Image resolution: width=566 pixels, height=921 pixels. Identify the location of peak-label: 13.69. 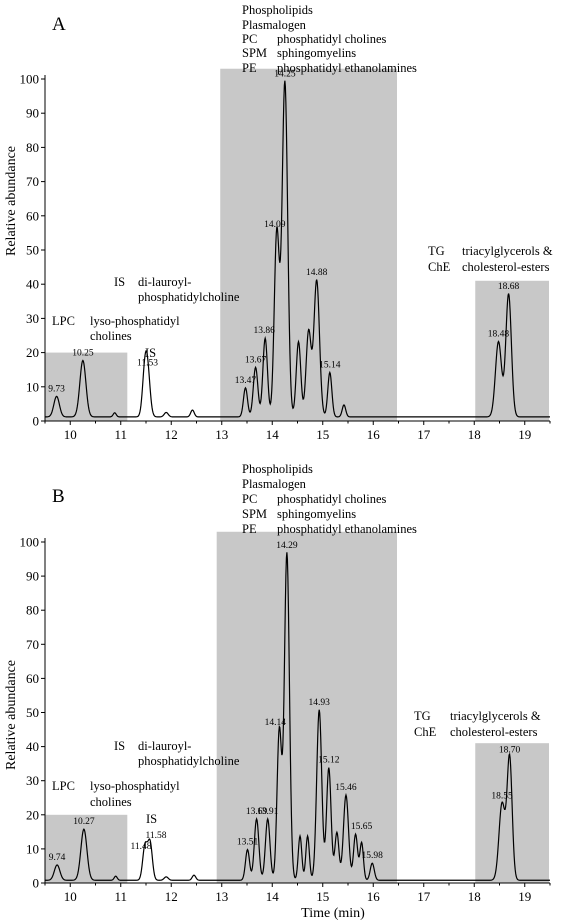
(257, 812).